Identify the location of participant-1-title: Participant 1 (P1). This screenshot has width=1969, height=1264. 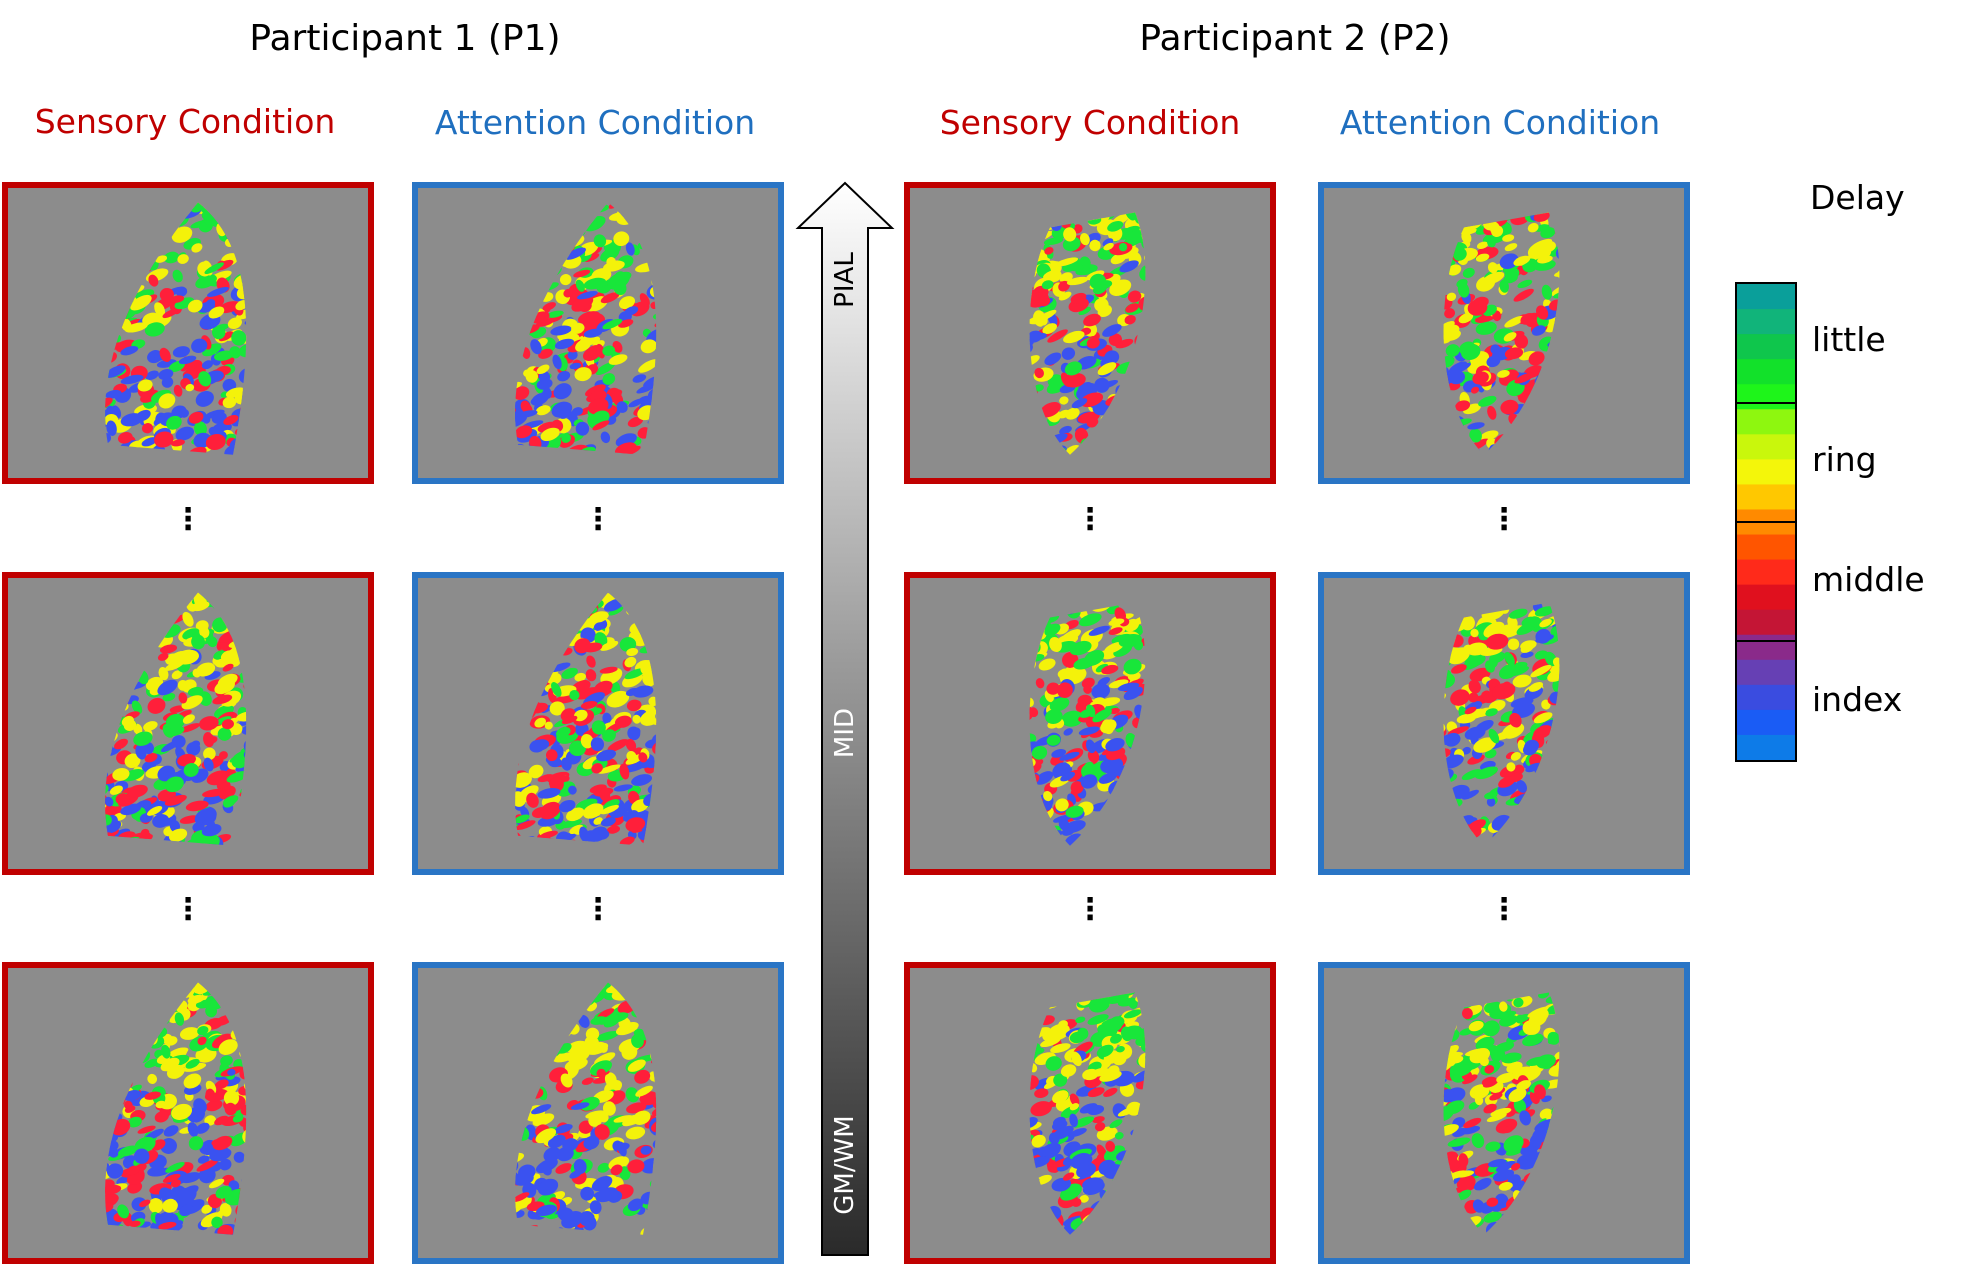
(405, 38).